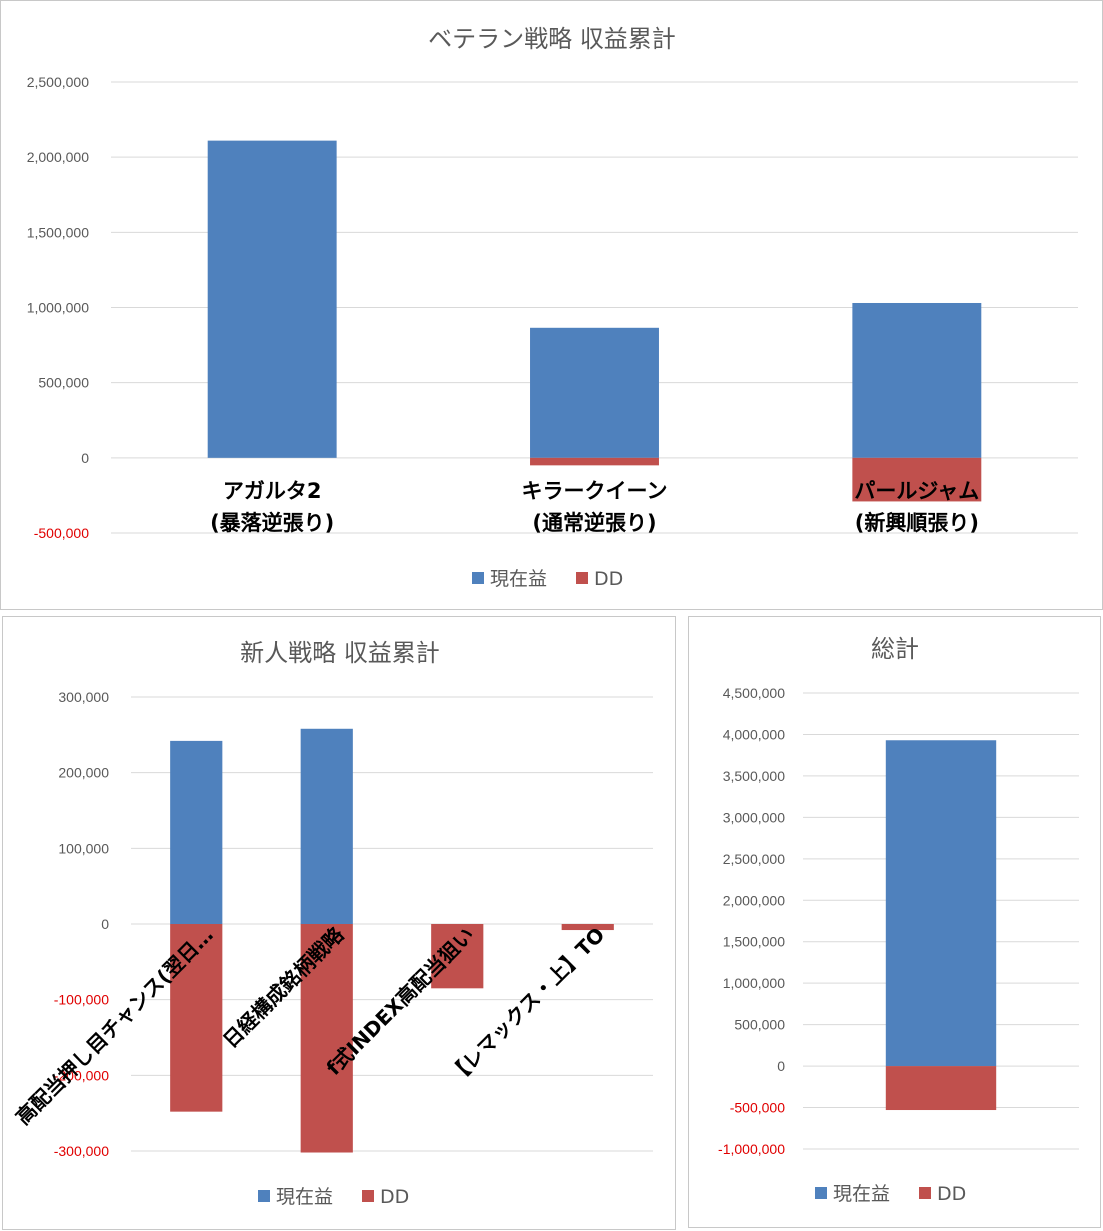 The height and width of the screenshot is (1231, 1103). Describe the element at coordinates (754, 776) in the screenshot. I see `y-tick-label: 3,500,000` at that location.